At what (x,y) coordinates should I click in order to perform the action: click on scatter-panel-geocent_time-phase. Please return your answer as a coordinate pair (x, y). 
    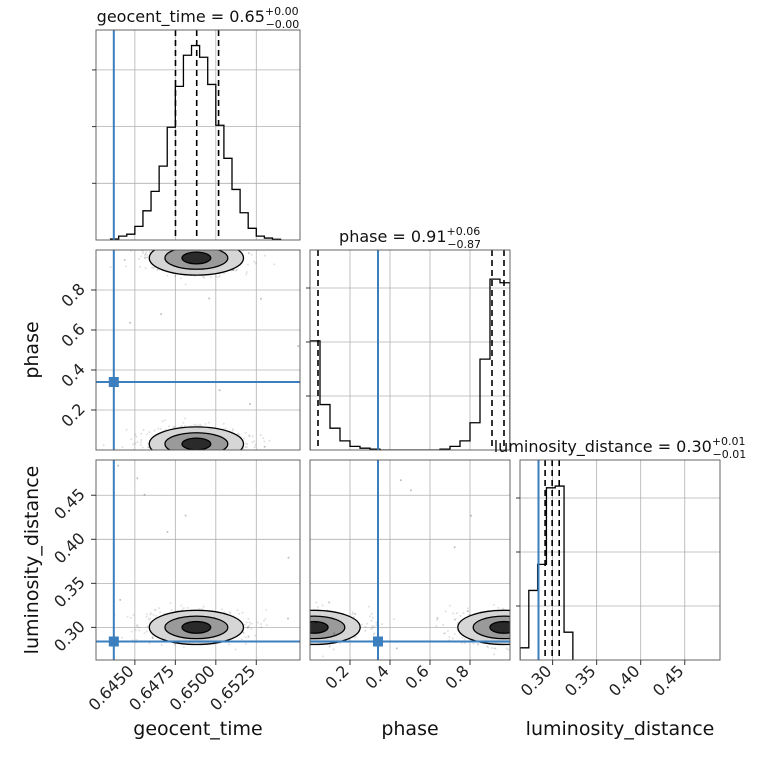
    Looking at the image, I should click on (198, 344).